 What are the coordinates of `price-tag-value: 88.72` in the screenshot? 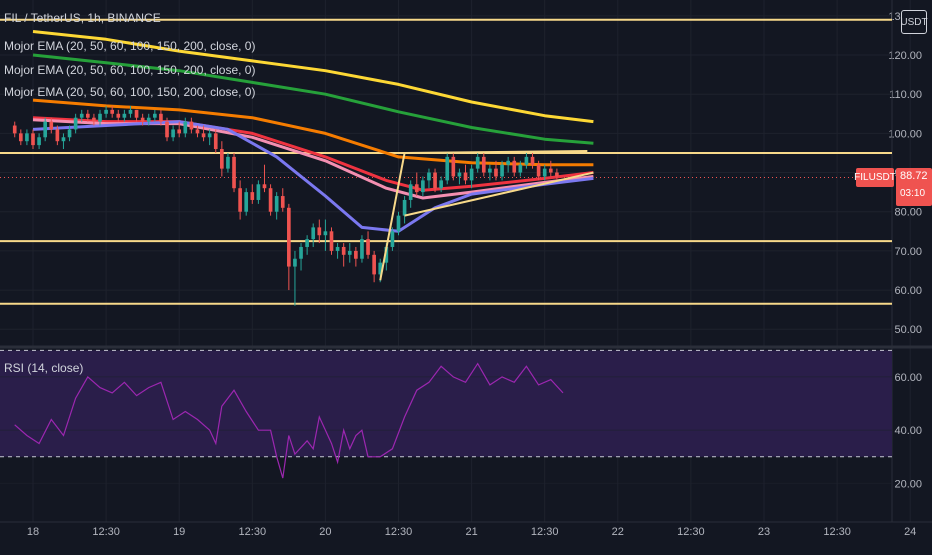 It's located at (914, 176).